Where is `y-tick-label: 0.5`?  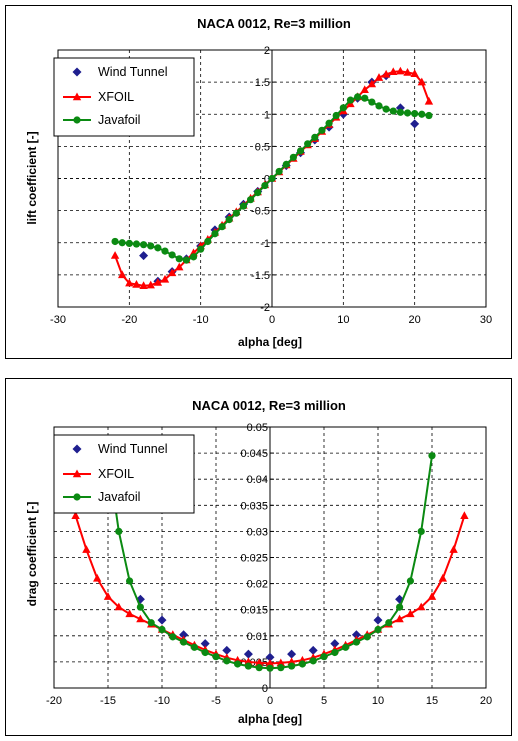 y-tick-label: 0.5 is located at coordinates (262, 147).